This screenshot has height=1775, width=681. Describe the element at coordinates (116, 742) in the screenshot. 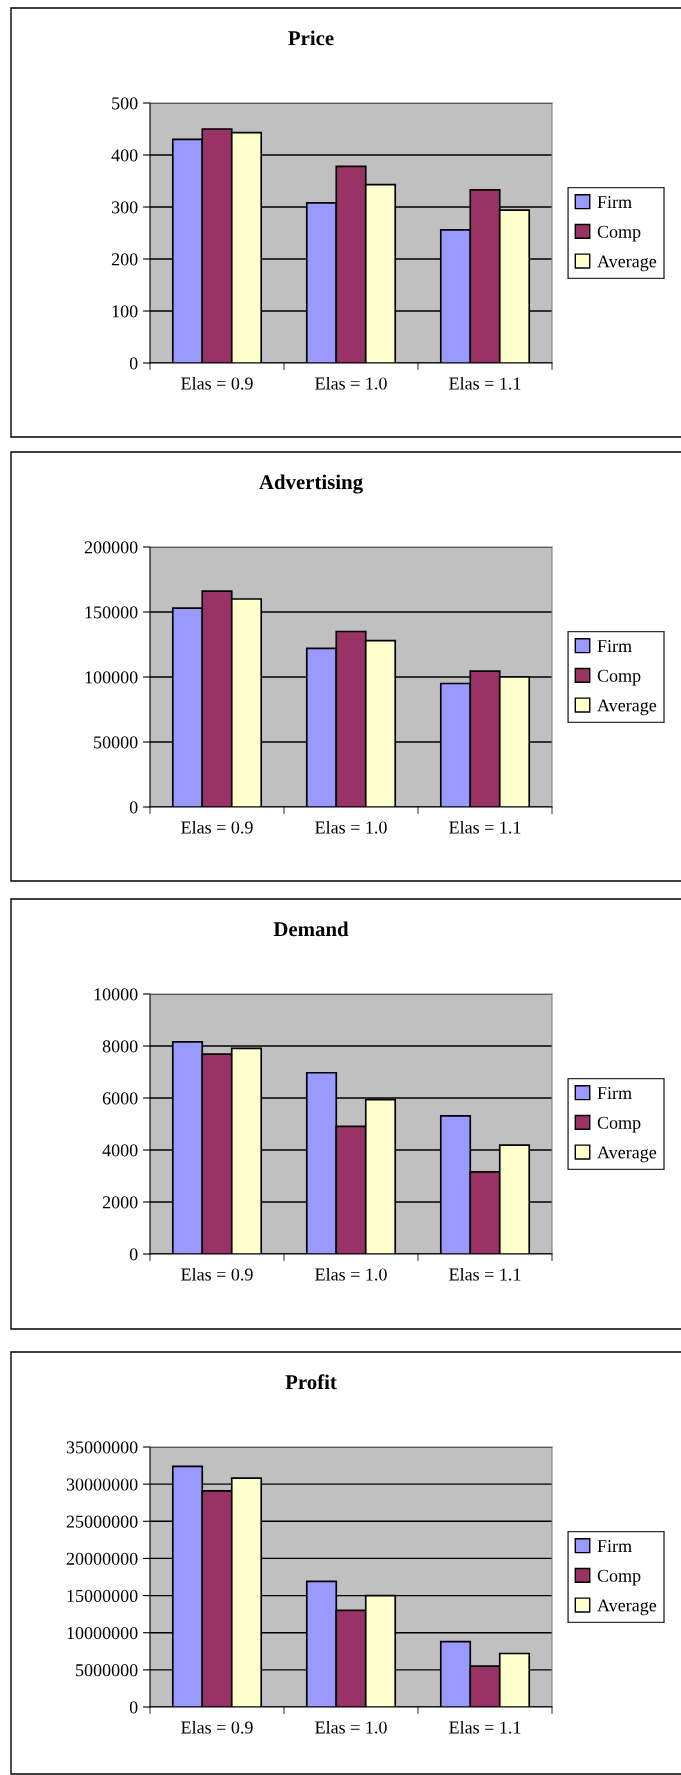

I see `y-tick-label: 50000` at that location.